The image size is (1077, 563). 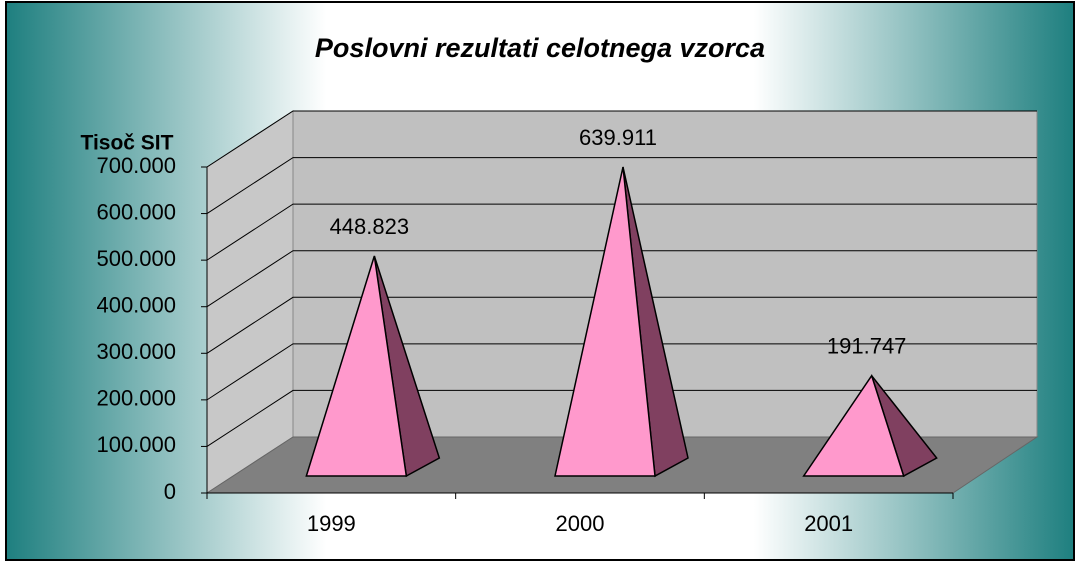 I want to click on y-tick-label: 200.000, so click(x=136, y=398).